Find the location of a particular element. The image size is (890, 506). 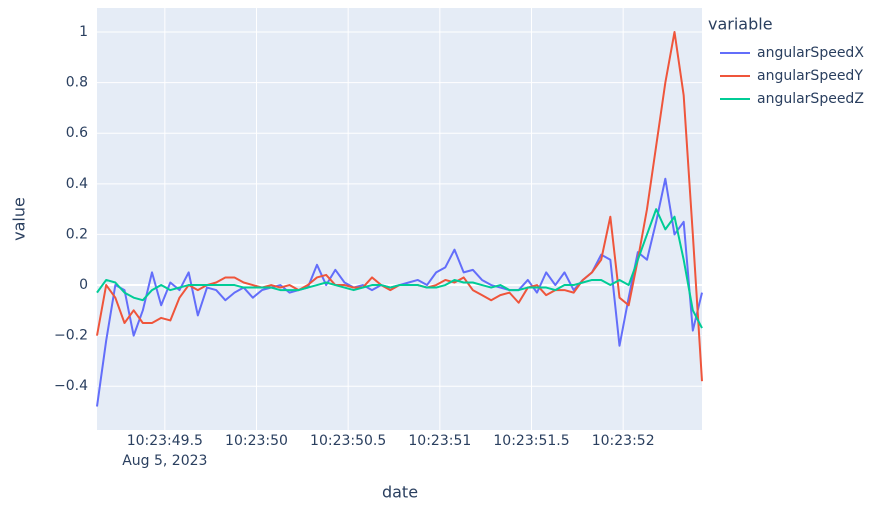

y-tick-label: 0.4 is located at coordinates (77, 184).